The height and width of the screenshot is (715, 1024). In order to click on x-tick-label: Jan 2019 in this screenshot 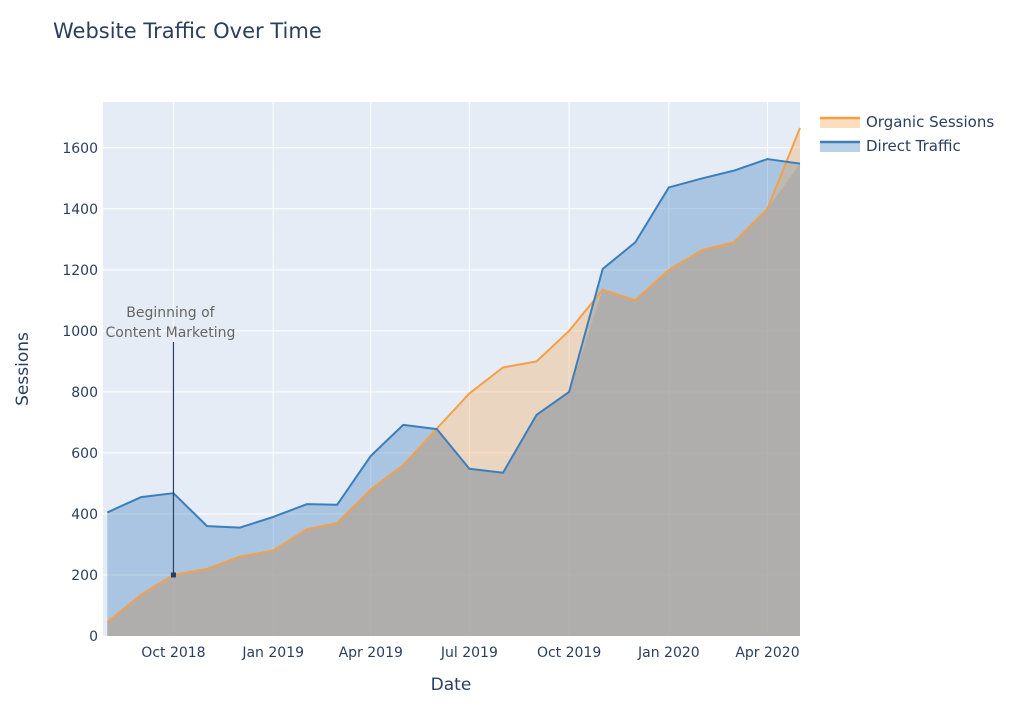, I will do `click(272, 653)`.